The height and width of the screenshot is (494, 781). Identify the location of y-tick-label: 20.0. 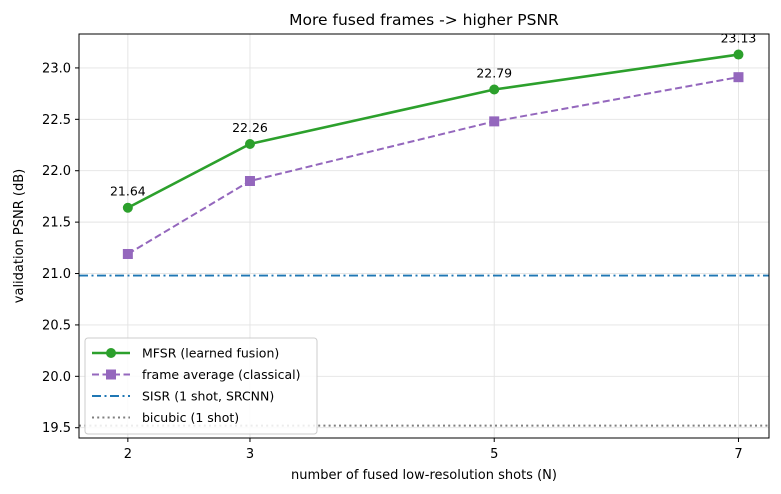
(56, 377).